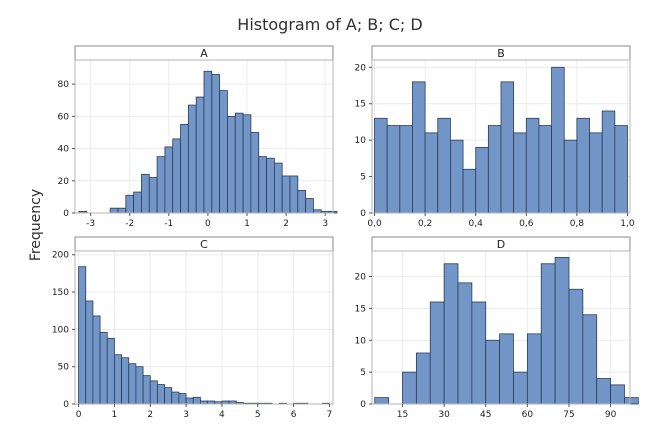 Image resolution: width=660 pixels, height=440 pixels. I want to click on x-tick-label: 0,0, so click(374, 224).